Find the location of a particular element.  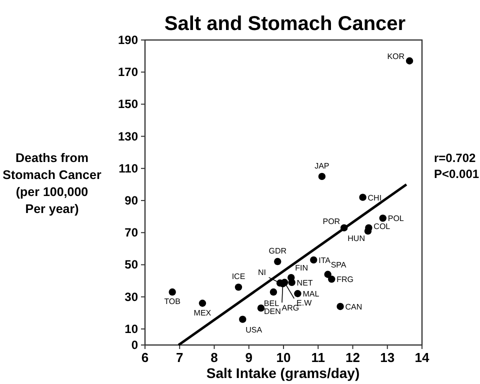

x-tick-label: 14 is located at coordinates (422, 357).